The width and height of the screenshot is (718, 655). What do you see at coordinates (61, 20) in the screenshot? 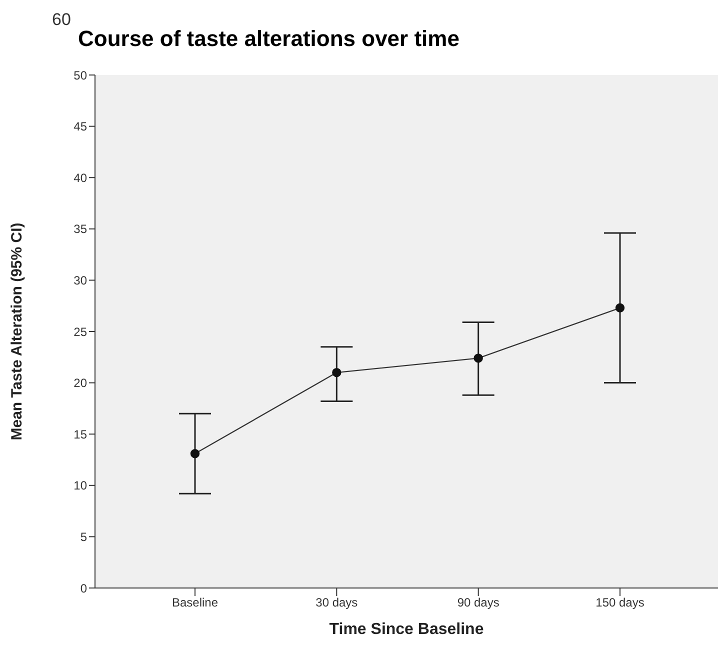
I see `text: 60` at bounding box center [61, 20].